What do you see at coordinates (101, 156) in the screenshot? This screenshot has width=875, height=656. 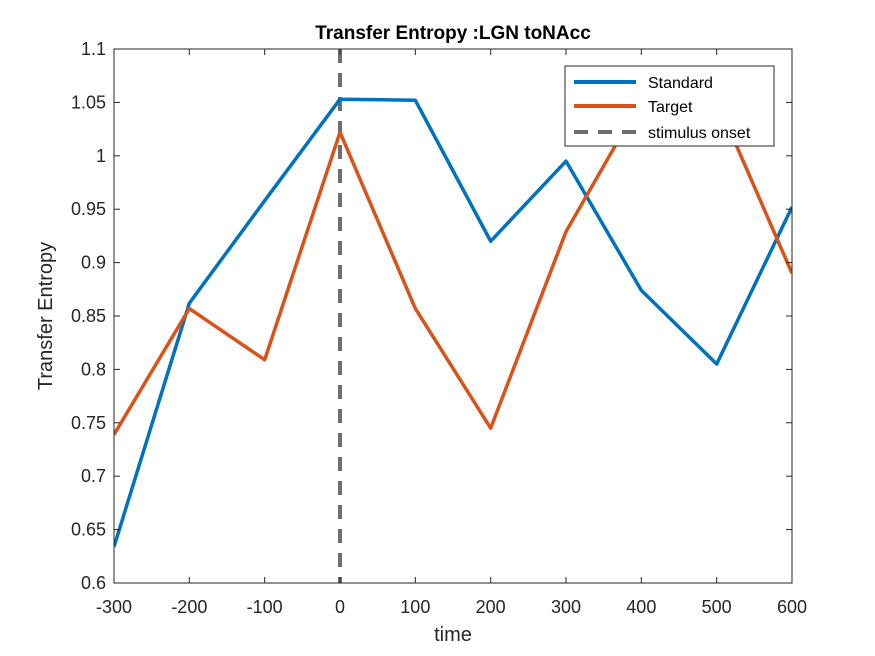 I see `y-tick-label: 1` at bounding box center [101, 156].